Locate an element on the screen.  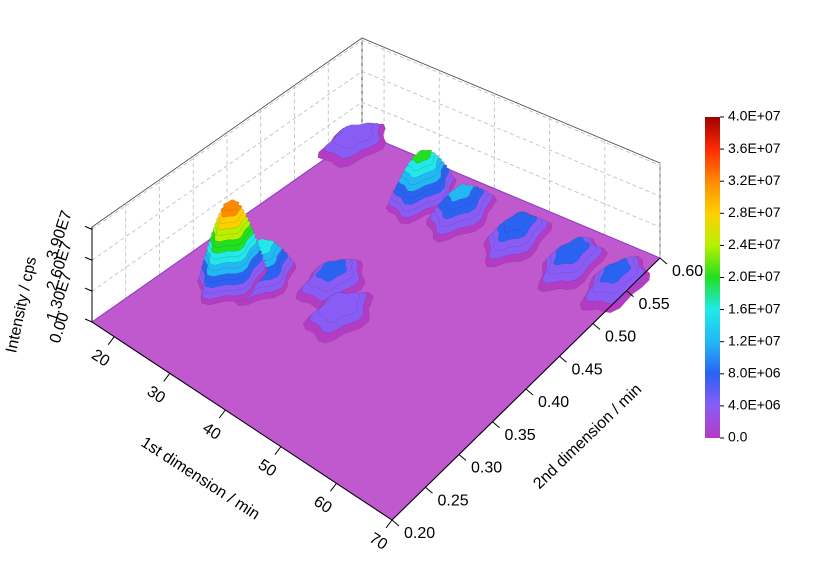
x-tick-label: 30 is located at coordinates (156, 395).